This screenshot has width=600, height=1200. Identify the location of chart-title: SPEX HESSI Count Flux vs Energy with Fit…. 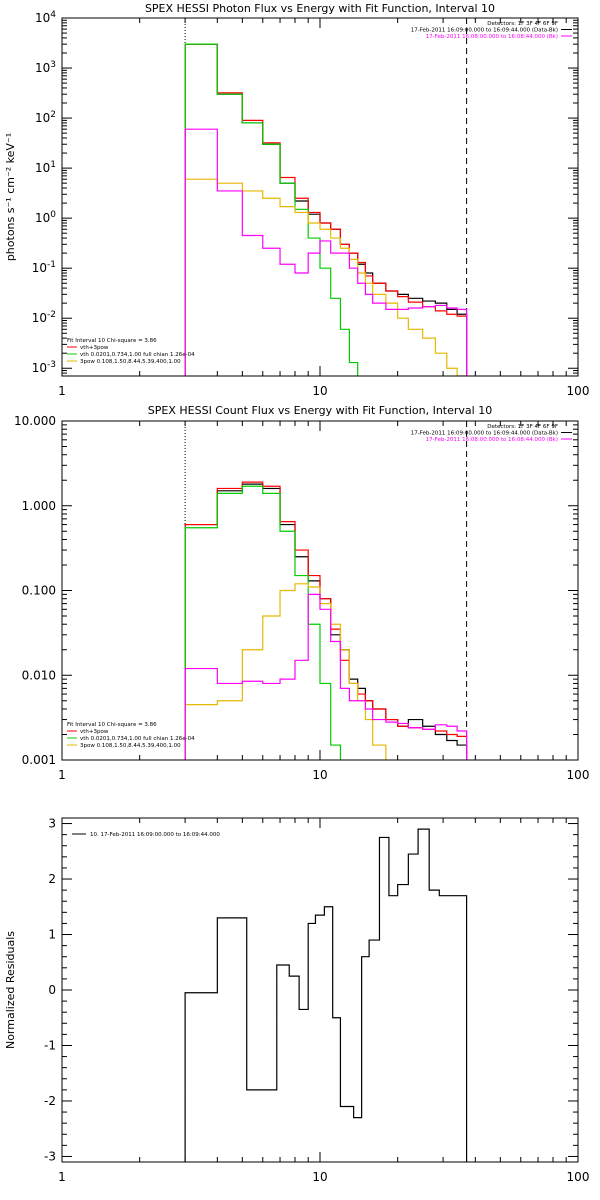
(320, 410).